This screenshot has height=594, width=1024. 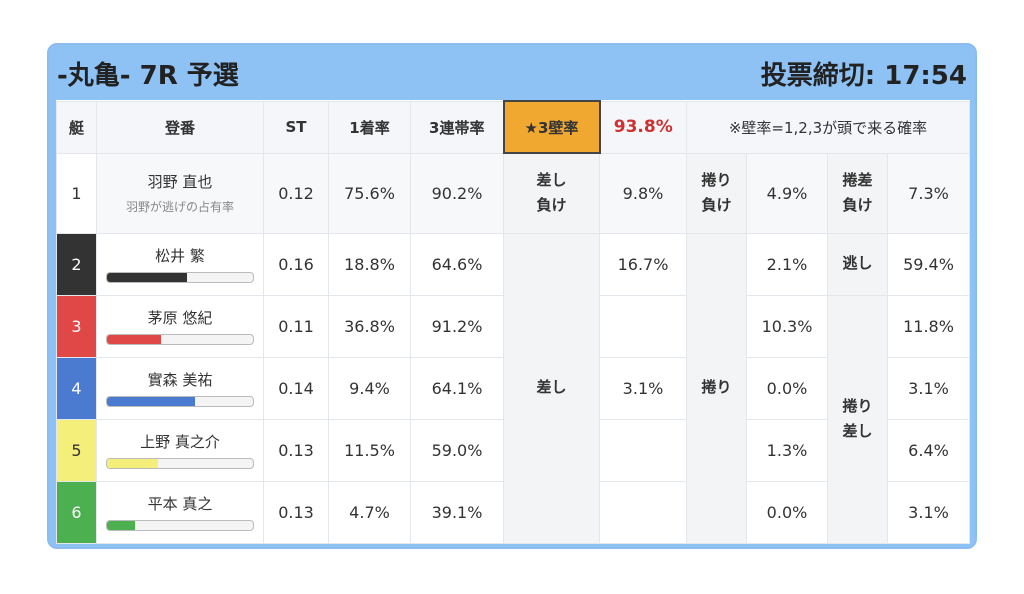 What do you see at coordinates (643, 127) in the screenshot?
I see `column-header: 93.8%` at bounding box center [643, 127].